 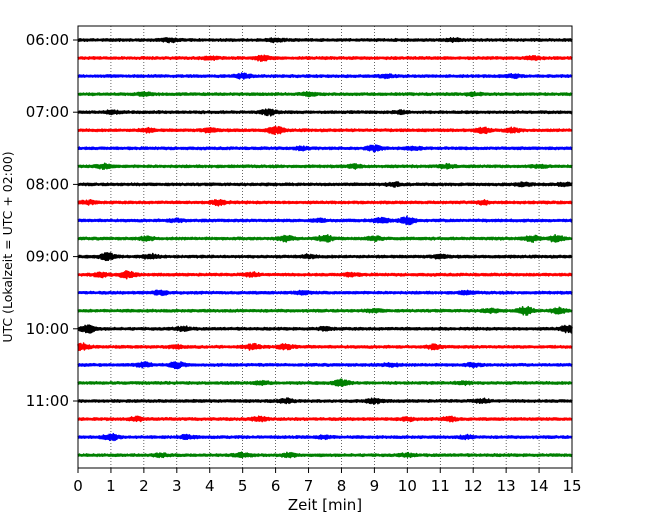 What do you see at coordinates (325, 505) in the screenshot?
I see `x-axis-label: Zeit [min]` at bounding box center [325, 505].